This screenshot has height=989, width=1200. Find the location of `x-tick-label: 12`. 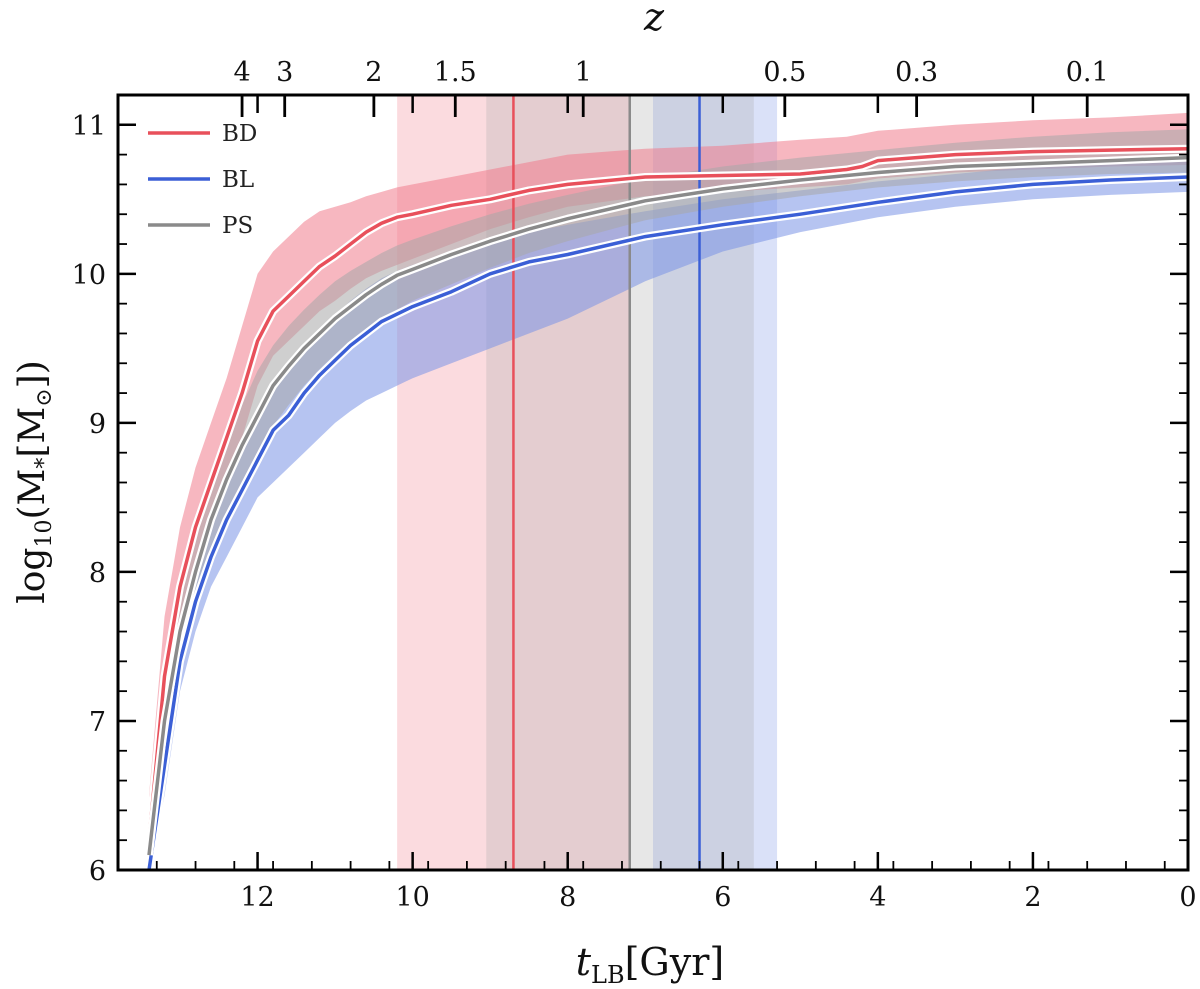

x-tick-label: 12 is located at coordinates (257, 897).